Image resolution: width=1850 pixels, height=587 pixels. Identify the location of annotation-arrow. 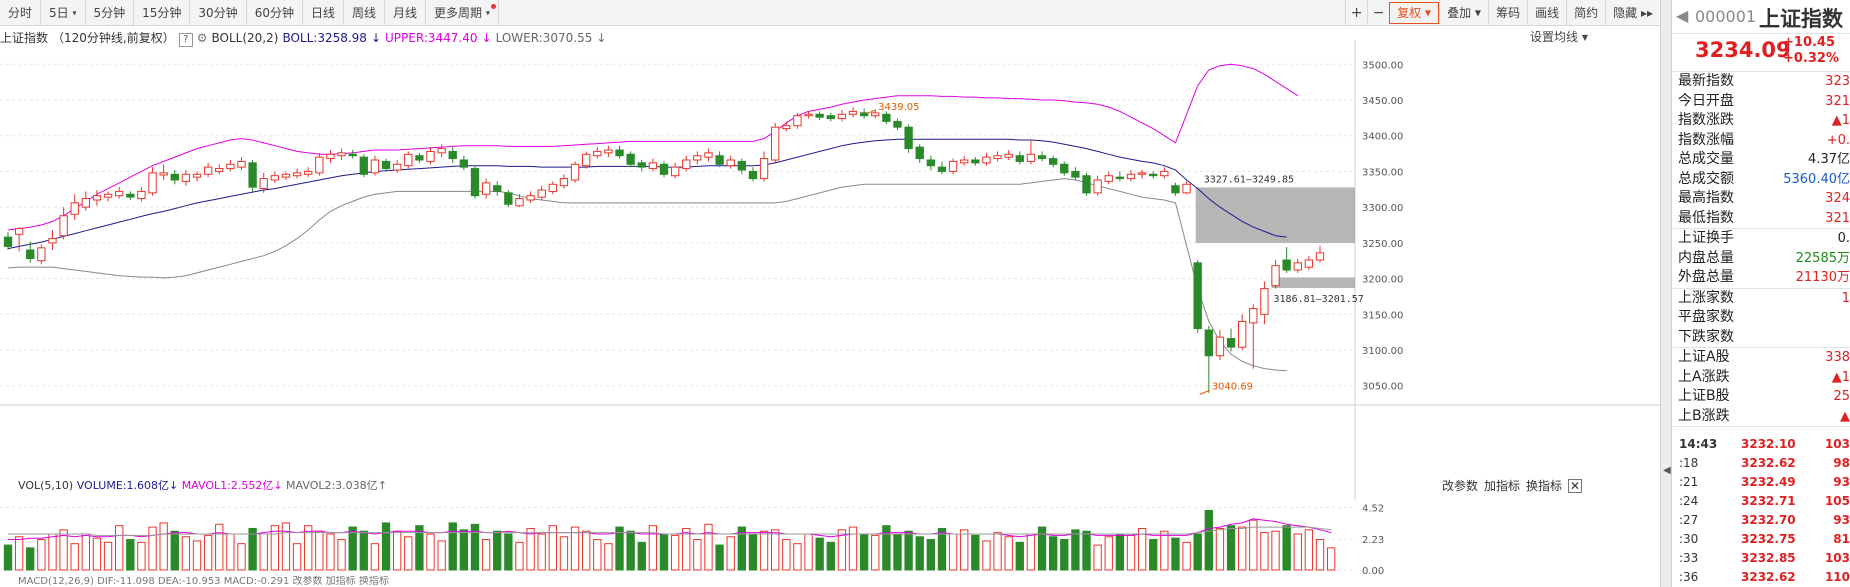
(871, 112).